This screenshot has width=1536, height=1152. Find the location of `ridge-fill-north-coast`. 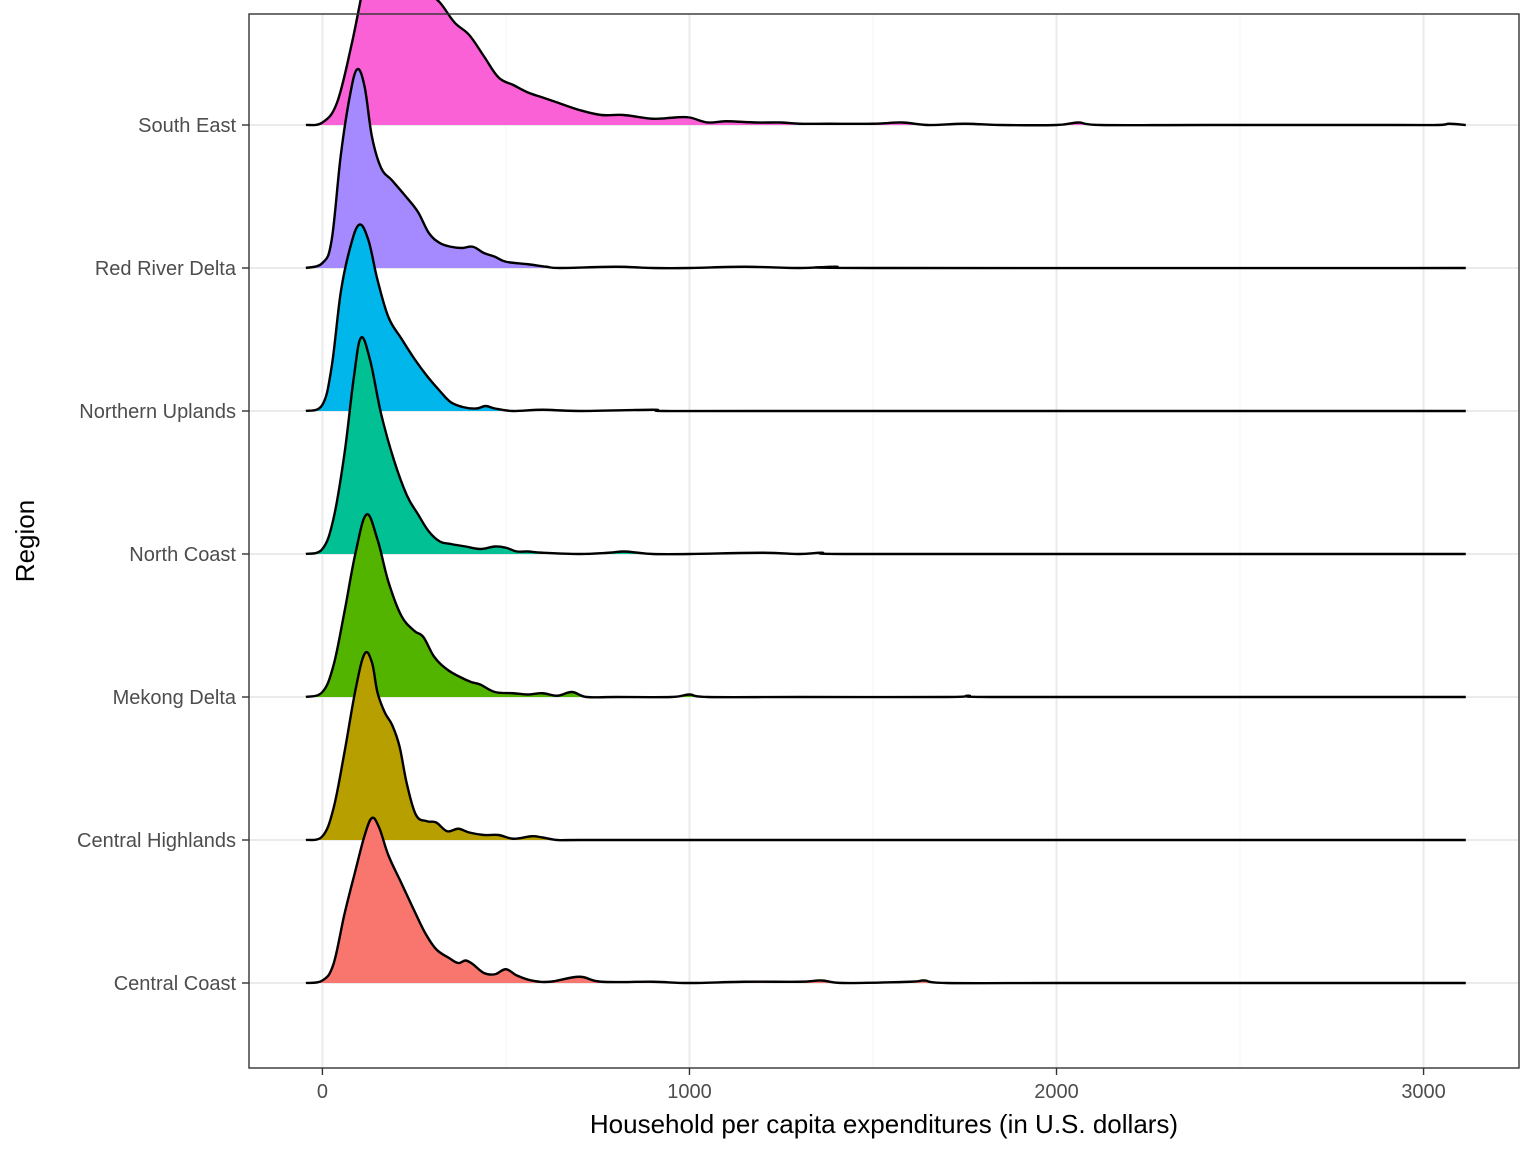

ridge-fill-north-coast is located at coordinates (885, 446).